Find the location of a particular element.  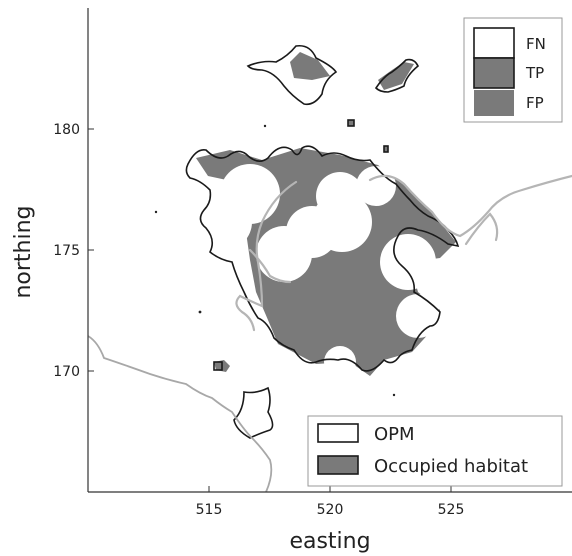

legend-top: FN TP FP is located at coordinates (513, 70).